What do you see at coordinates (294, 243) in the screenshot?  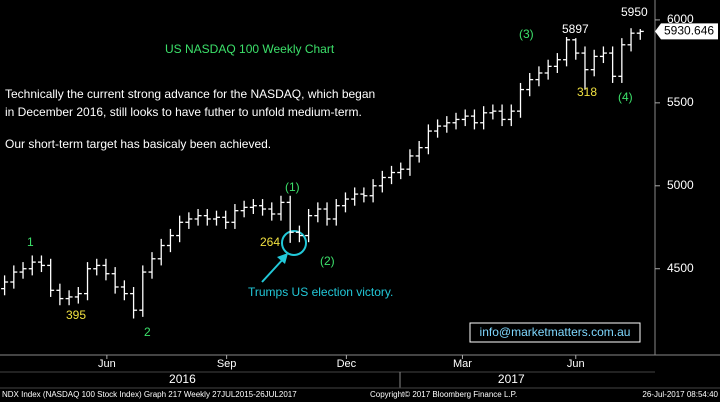 I see `highlight-circle` at bounding box center [294, 243].